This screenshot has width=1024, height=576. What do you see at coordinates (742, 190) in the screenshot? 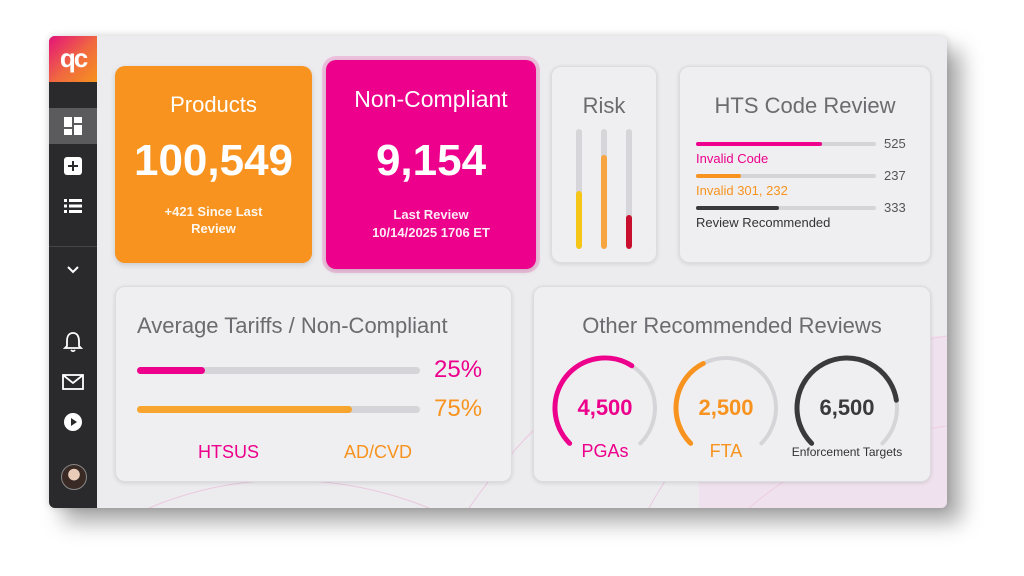
I see `hts-label-invalid-301: Invalid 301, 232` at bounding box center [742, 190].